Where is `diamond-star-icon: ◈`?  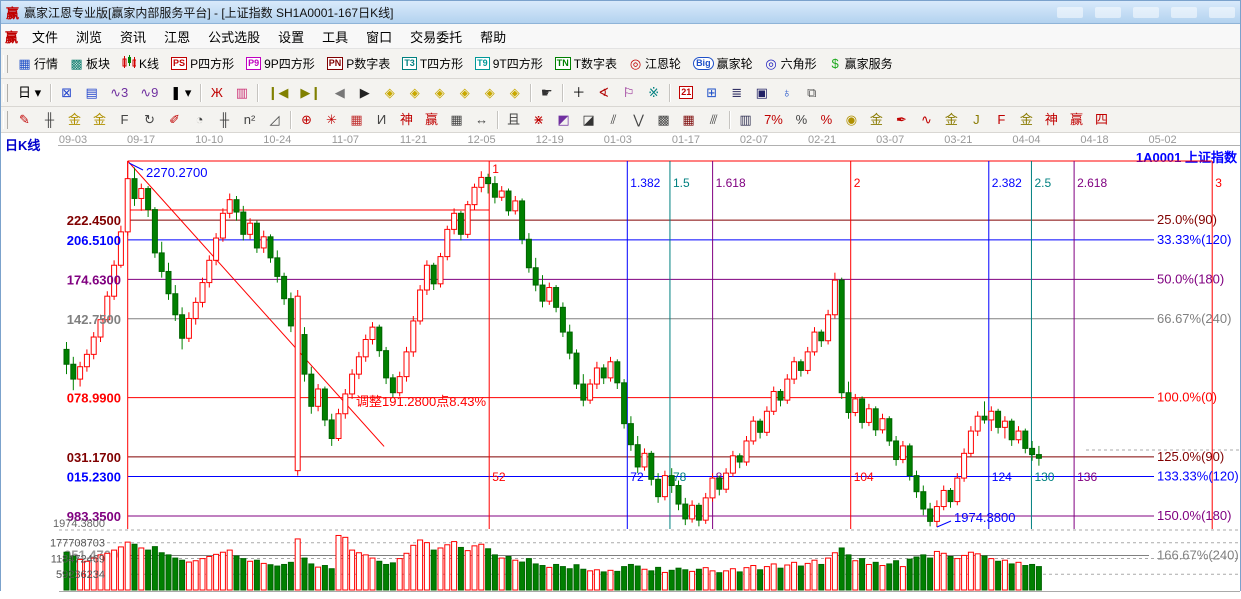 diamond-star-icon: ◈ is located at coordinates (489, 92).